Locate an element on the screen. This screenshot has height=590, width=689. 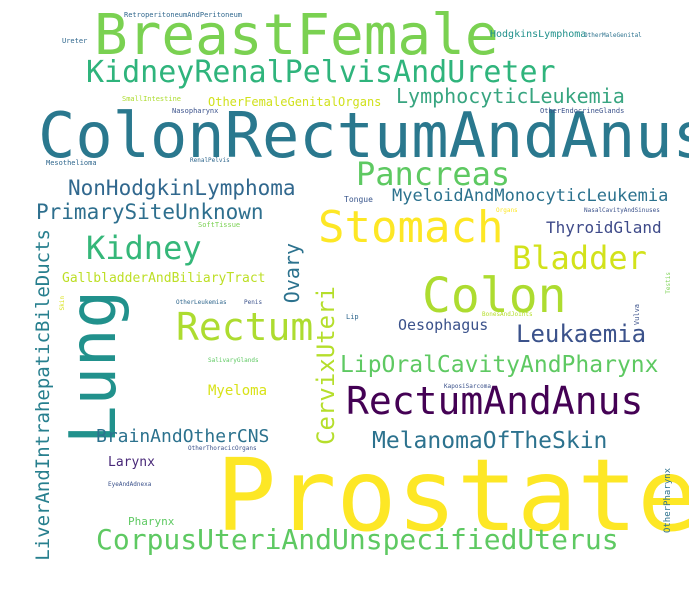
word-other-leukemias: OtherLeukemias is located at coordinates (201, 302).